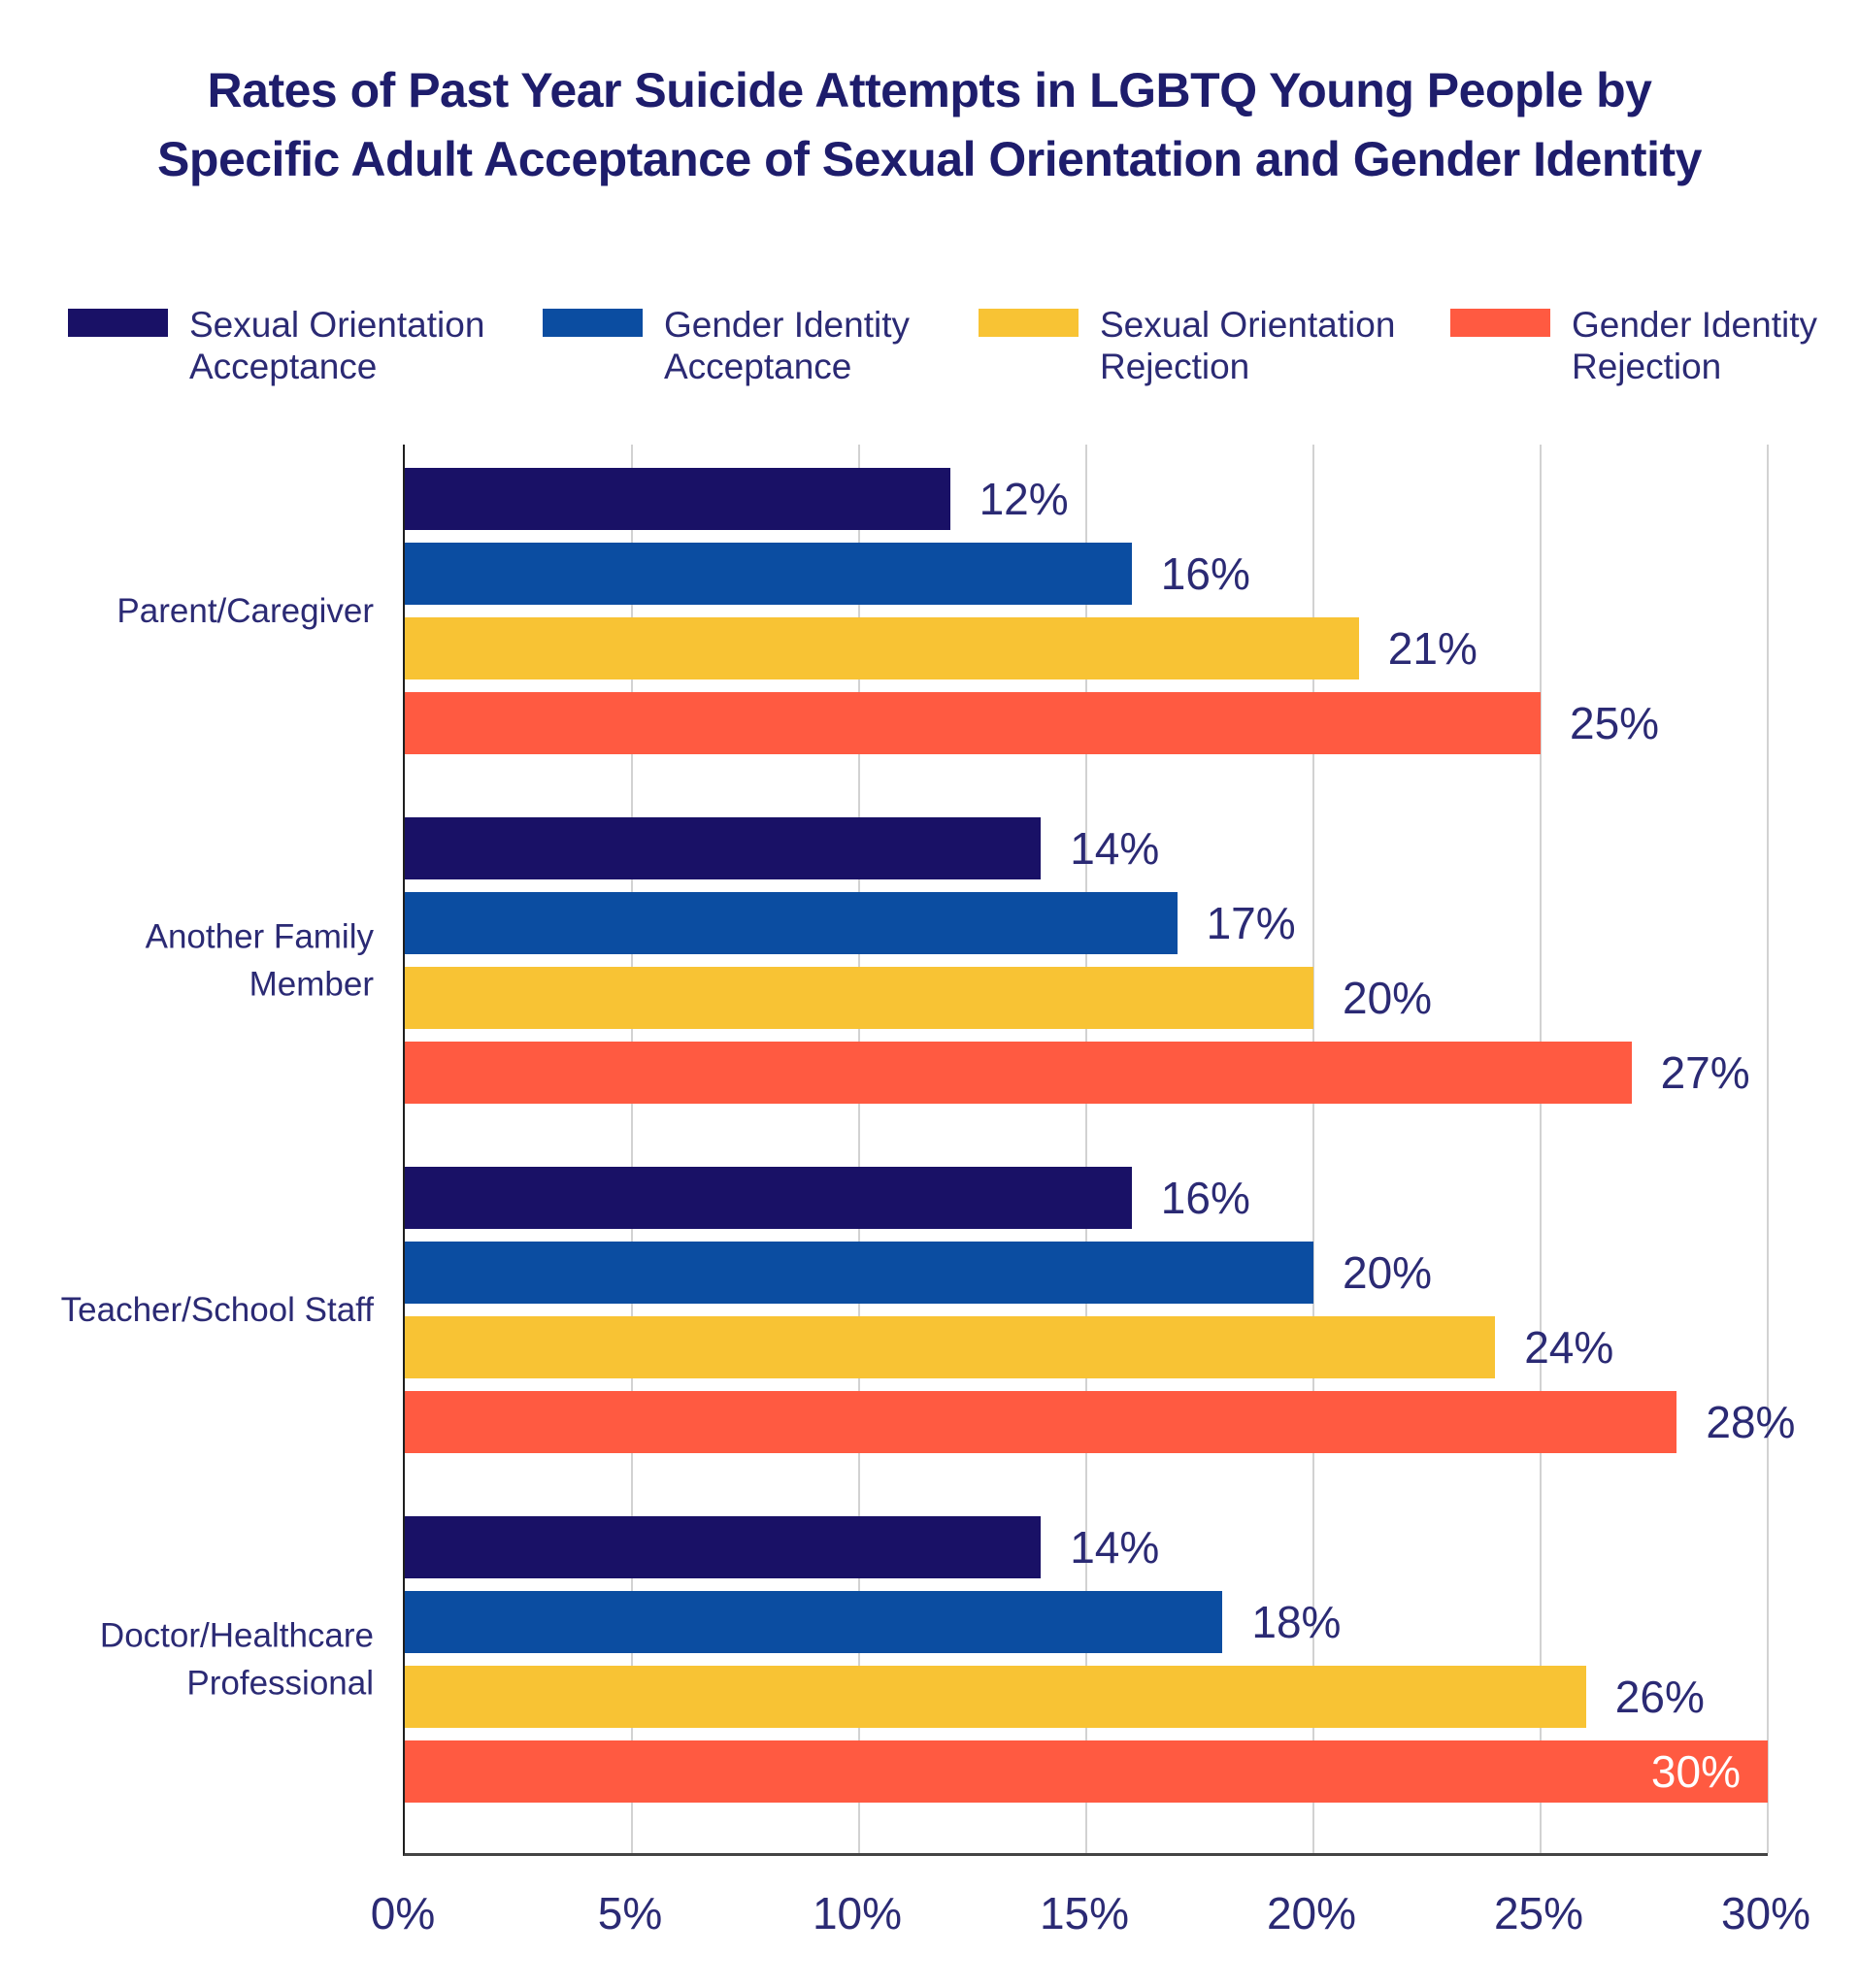 The image size is (1859, 1988). What do you see at coordinates (259, 960) in the screenshot?
I see `category-label: Another Family Member` at bounding box center [259, 960].